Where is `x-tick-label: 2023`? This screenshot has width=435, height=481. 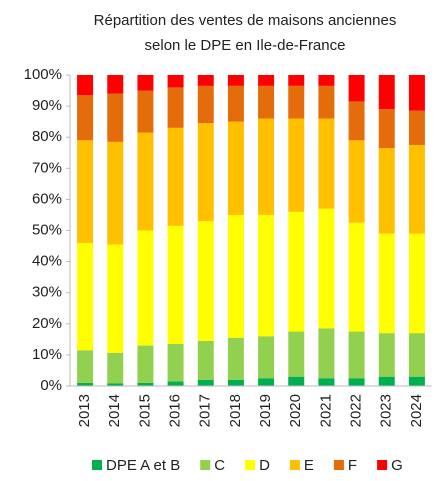
x-tick-label: 2023 is located at coordinates (386, 410).